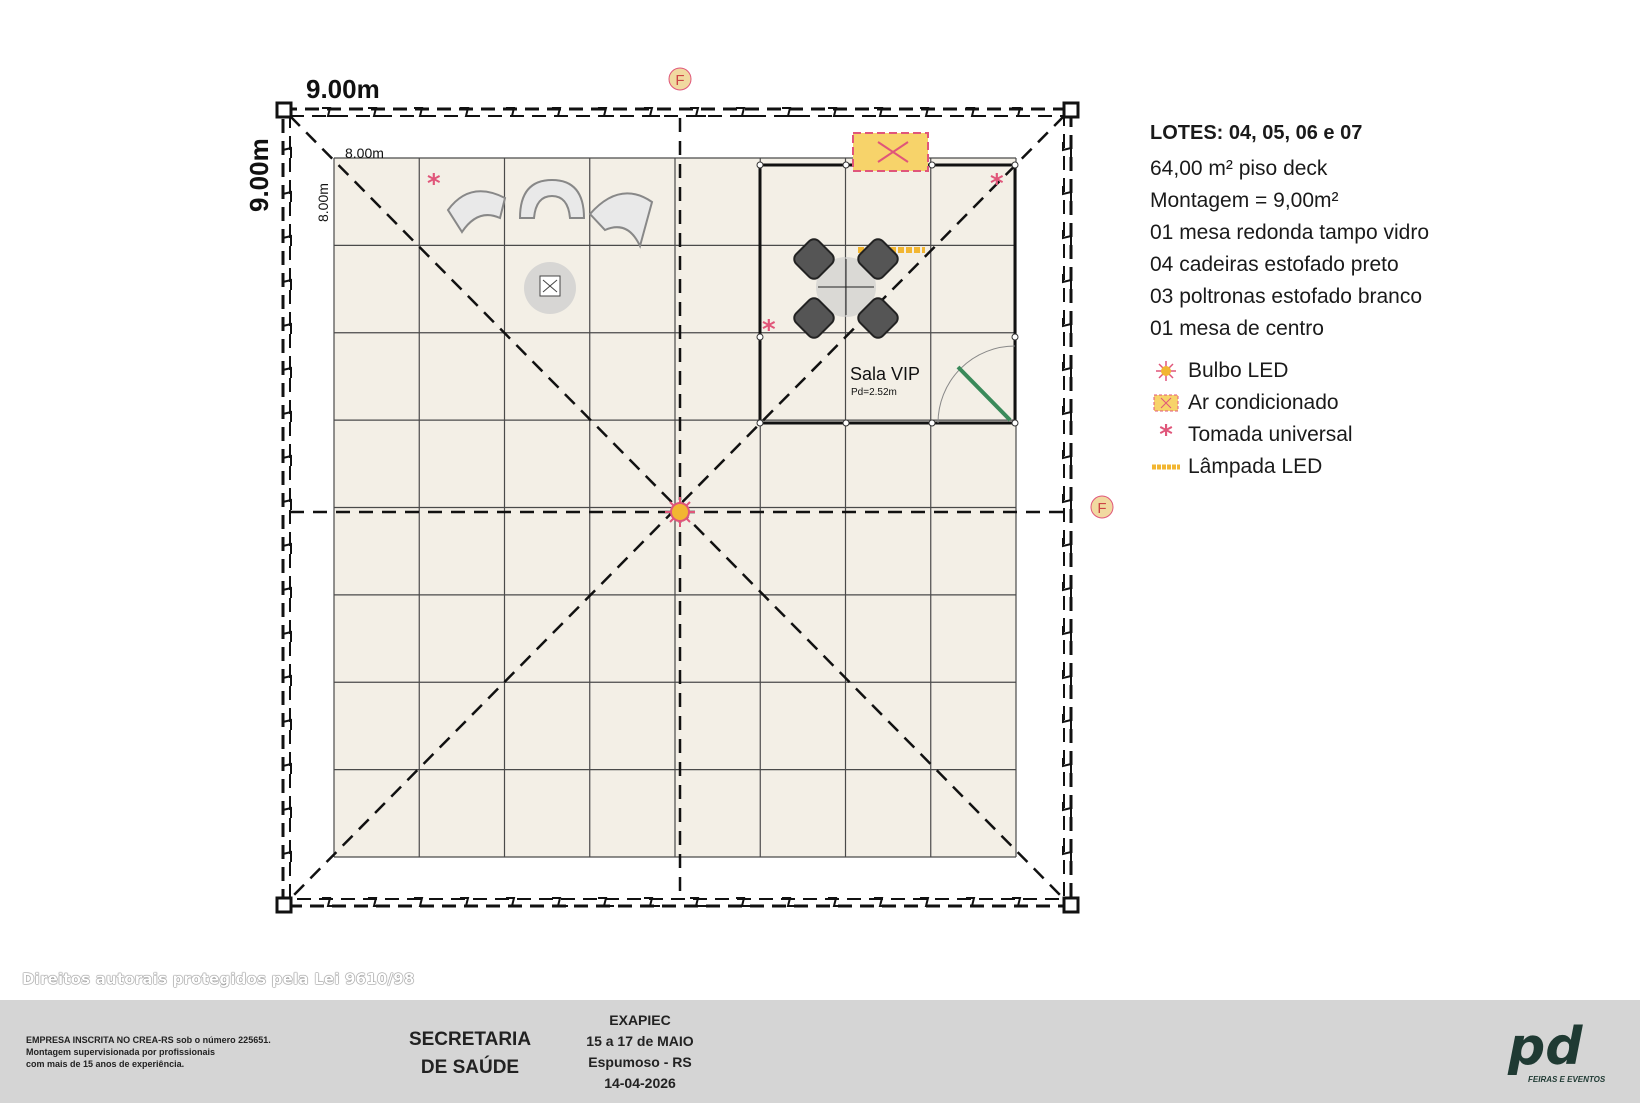 This screenshot has width=1640, height=1103. Describe the element at coordinates (1289, 232) in the screenshot. I see `legend-line: 01 mesa redonda tampo vidro` at that location.